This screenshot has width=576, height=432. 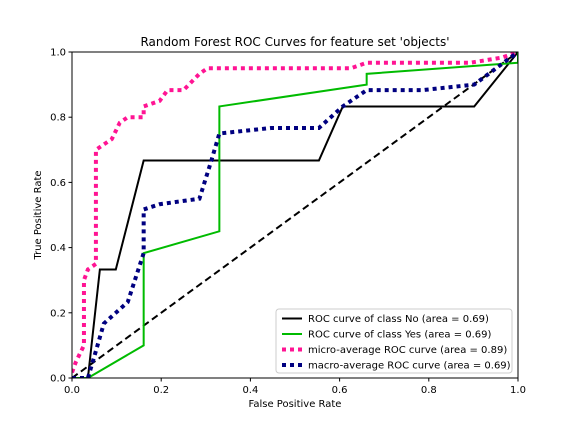 What do you see at coordinates (250, 390) in the screenshot?
I see `x-tick-label: 0.4` at bounding box center [250, 390].